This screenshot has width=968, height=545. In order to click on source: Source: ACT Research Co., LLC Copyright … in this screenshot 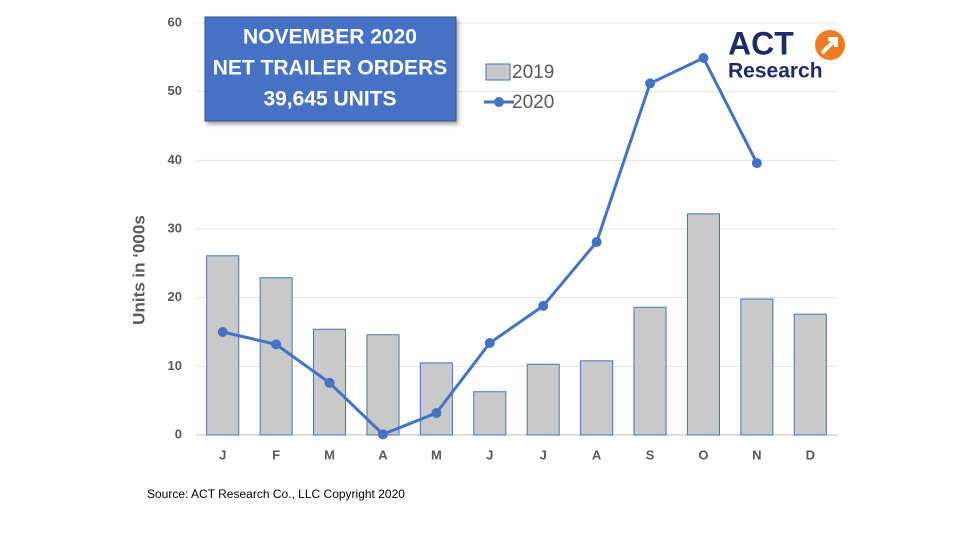, I will do `click(276, 494)`.